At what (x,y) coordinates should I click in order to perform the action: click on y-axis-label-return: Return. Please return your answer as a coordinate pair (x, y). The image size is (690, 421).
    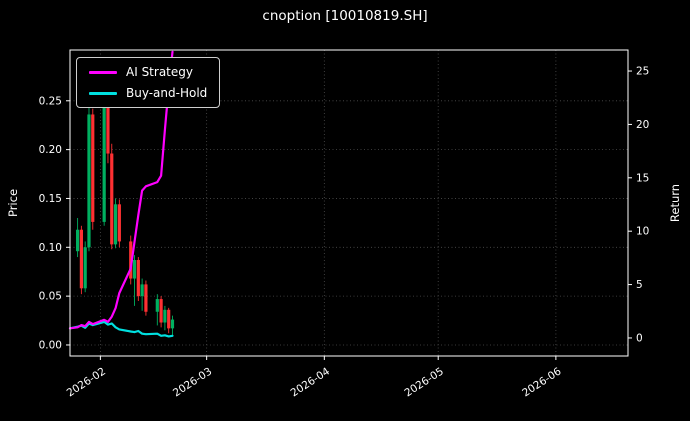
    Looking at the image, I should click on (675, 203).